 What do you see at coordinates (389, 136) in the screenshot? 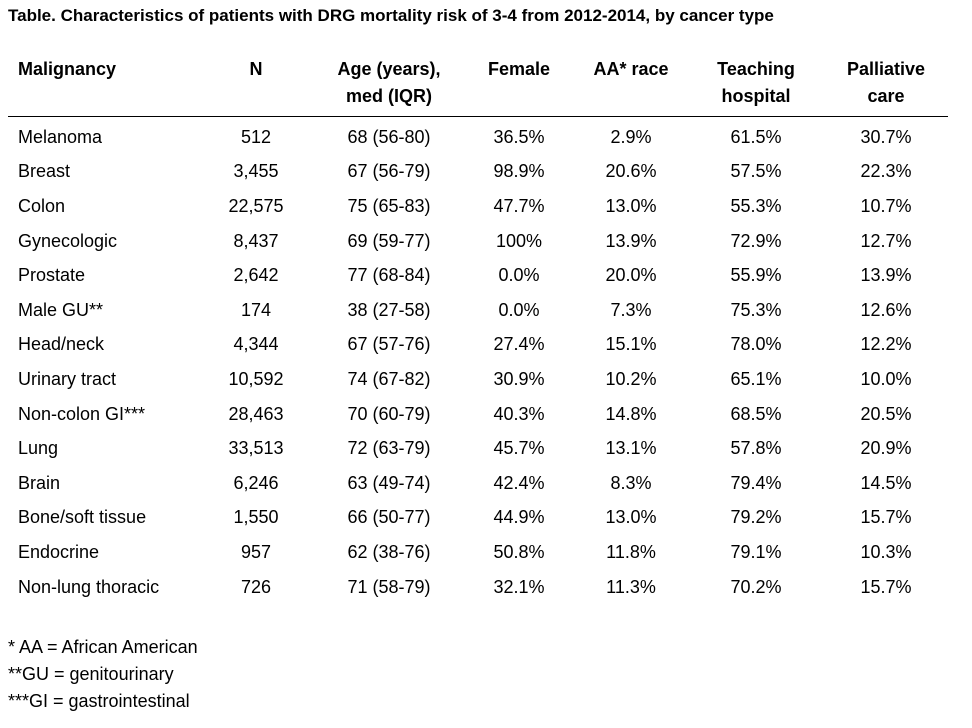
I see `cell-age: 68 (56-80)` at bounding box center [389, 136].